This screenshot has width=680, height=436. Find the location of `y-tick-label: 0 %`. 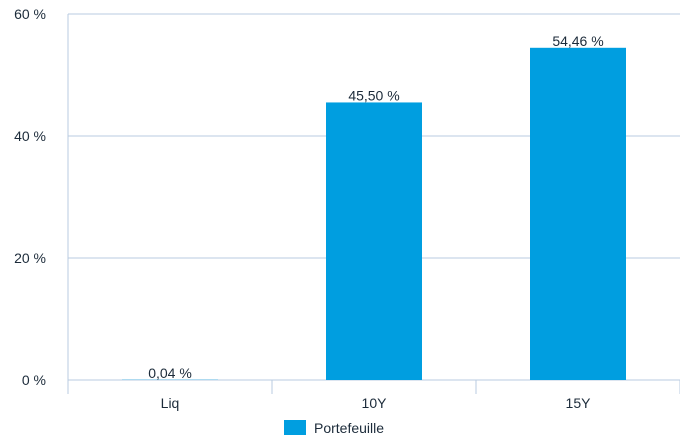

y-tick-label: 0 % is located at coordinates (34, 380).